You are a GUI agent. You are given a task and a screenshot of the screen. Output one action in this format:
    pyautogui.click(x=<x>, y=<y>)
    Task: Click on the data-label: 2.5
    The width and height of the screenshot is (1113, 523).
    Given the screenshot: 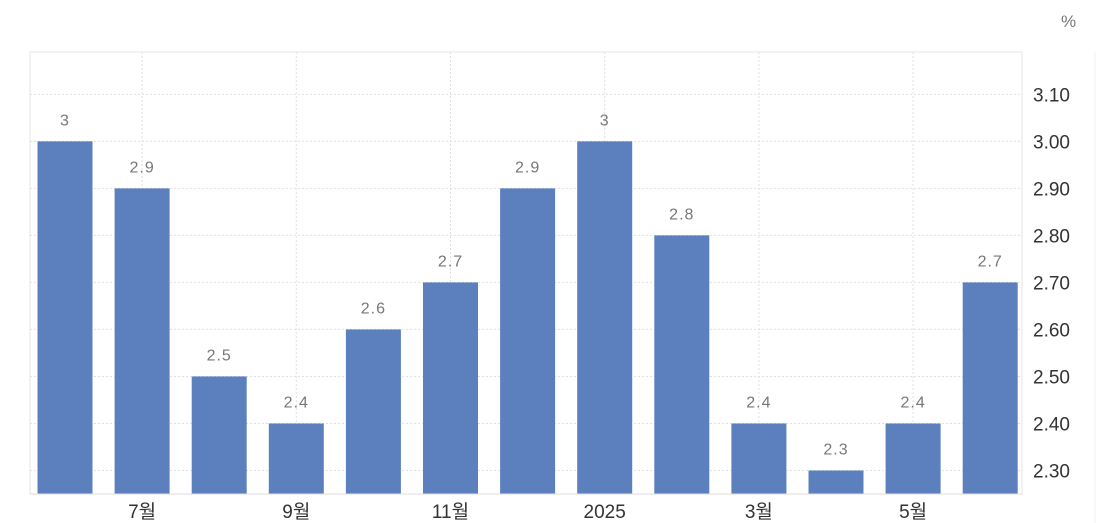 What is the action you would take?
    pyautogui.click(x=219, y=355)
    